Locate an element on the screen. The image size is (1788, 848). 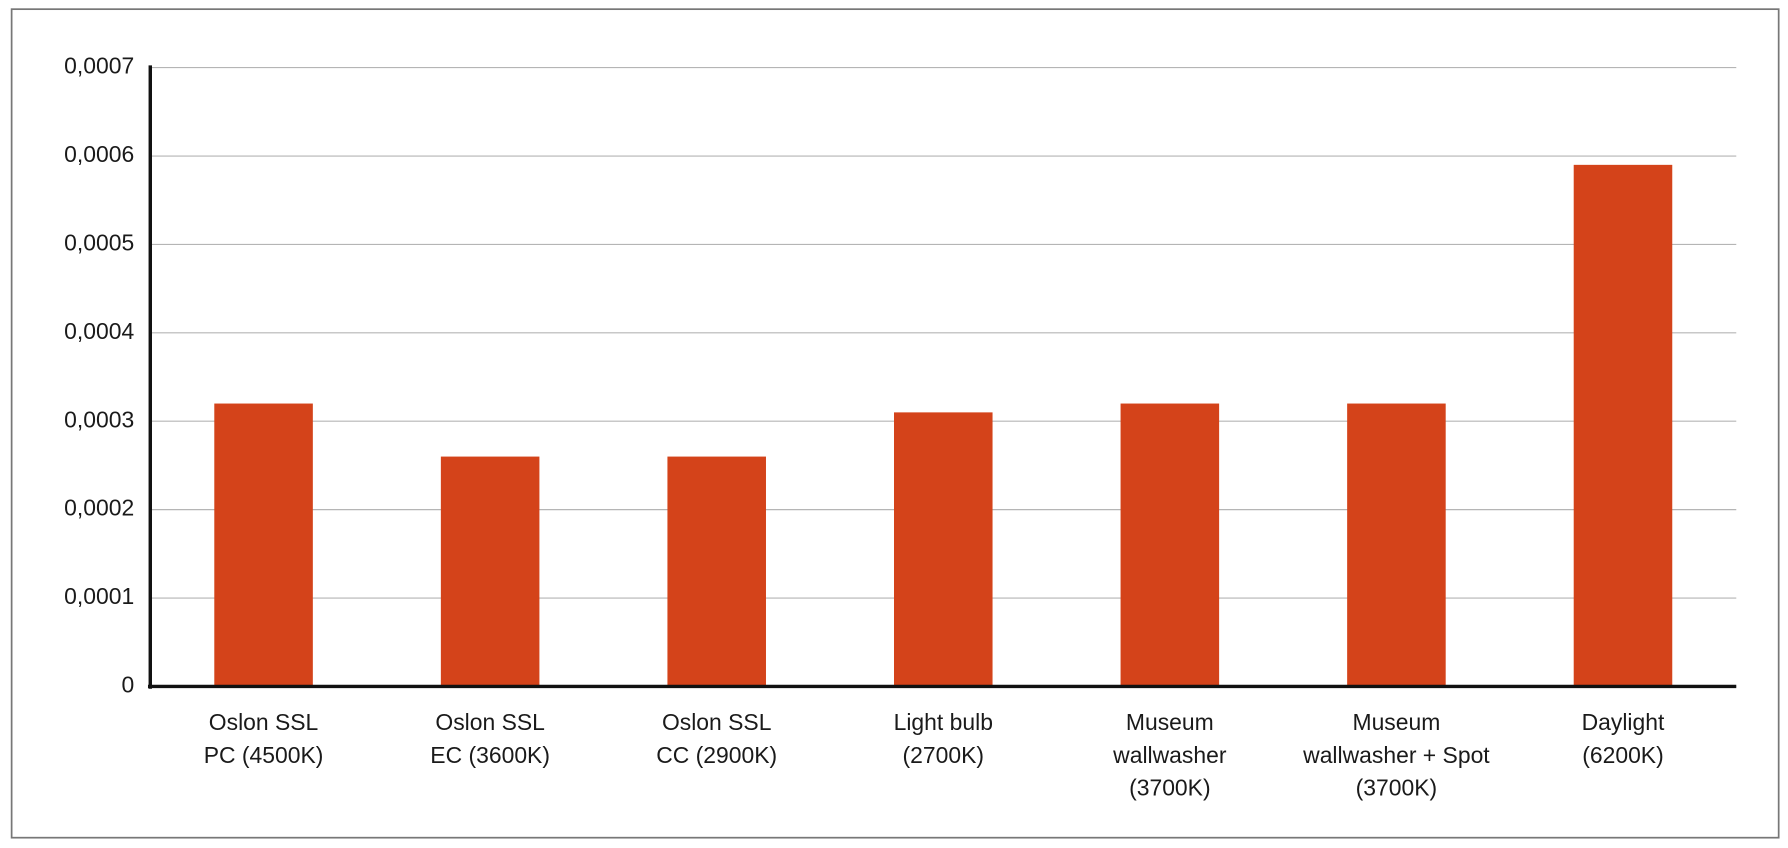
x-tick-label-line: EC (3600K) is located at coordinates (490, 755).